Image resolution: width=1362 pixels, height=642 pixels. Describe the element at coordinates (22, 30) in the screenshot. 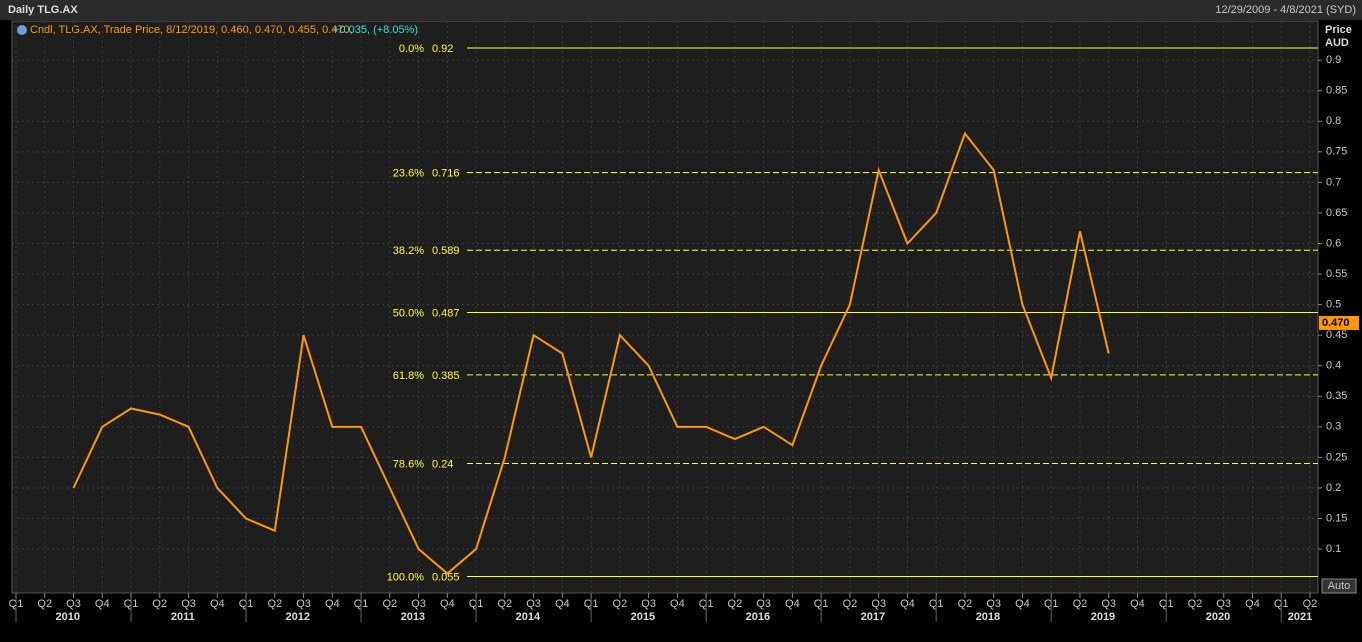

I see `legend-icon` at that location.